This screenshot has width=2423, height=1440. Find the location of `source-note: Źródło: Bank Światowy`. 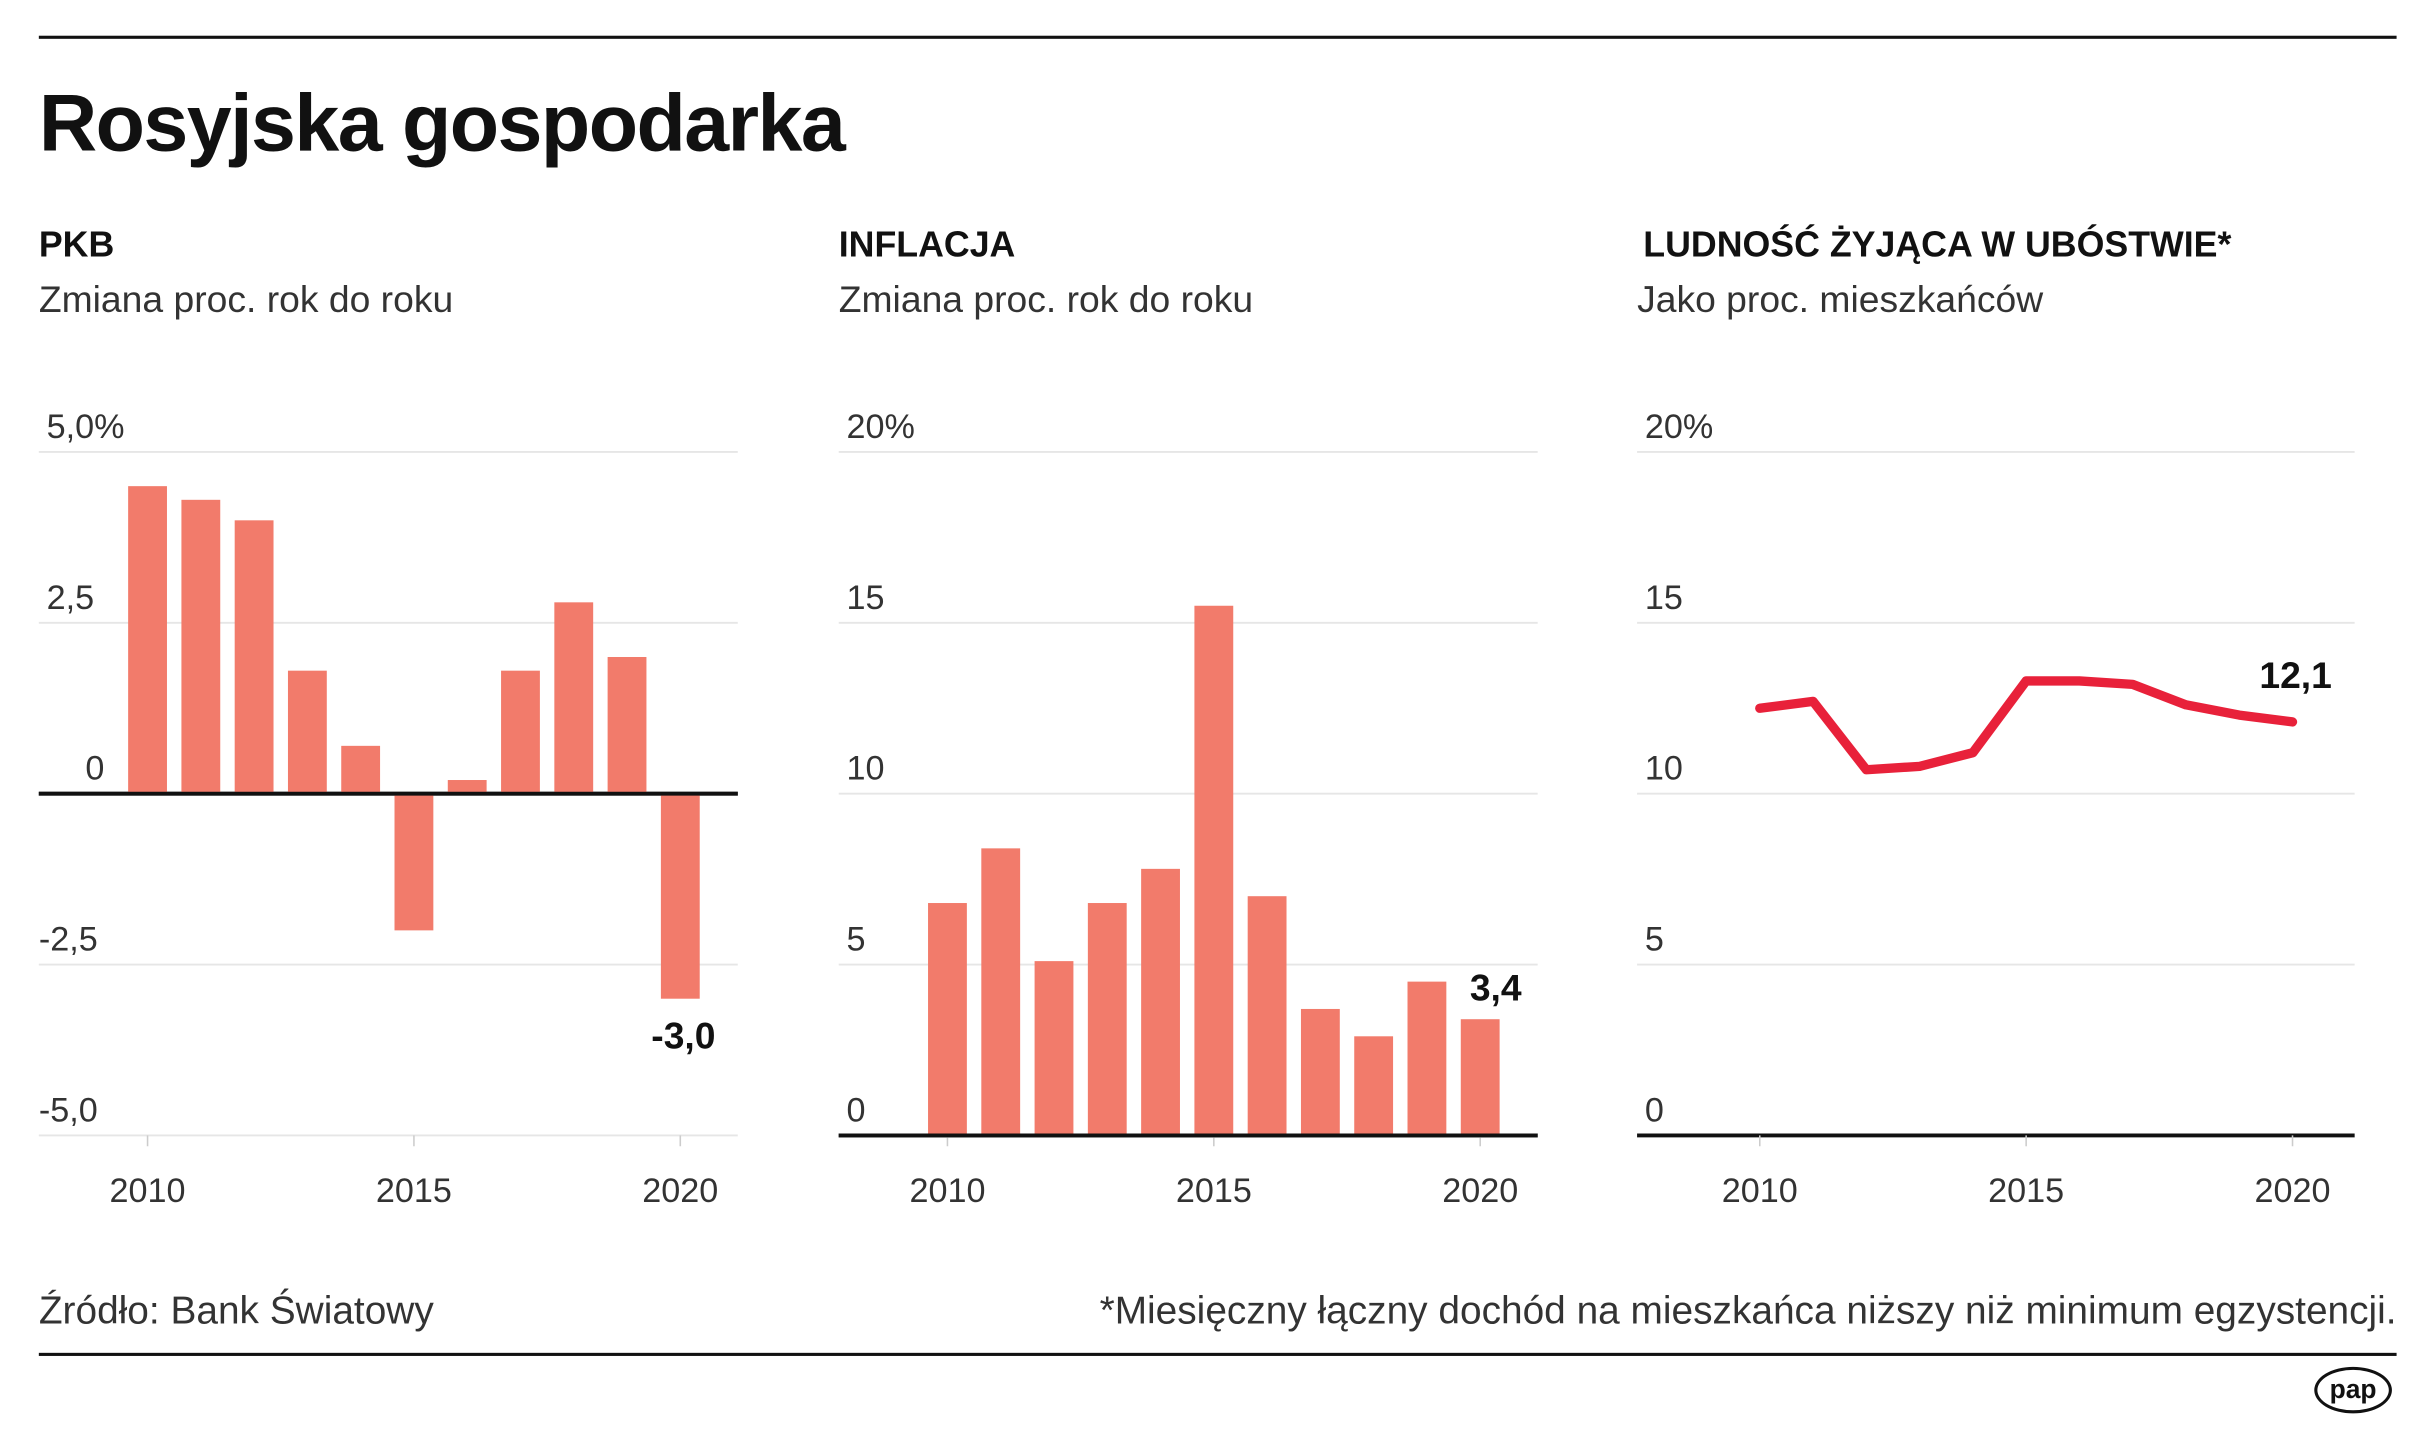

source-note: Źródło: Bank Światowy is located at coordinates (236, 1311).